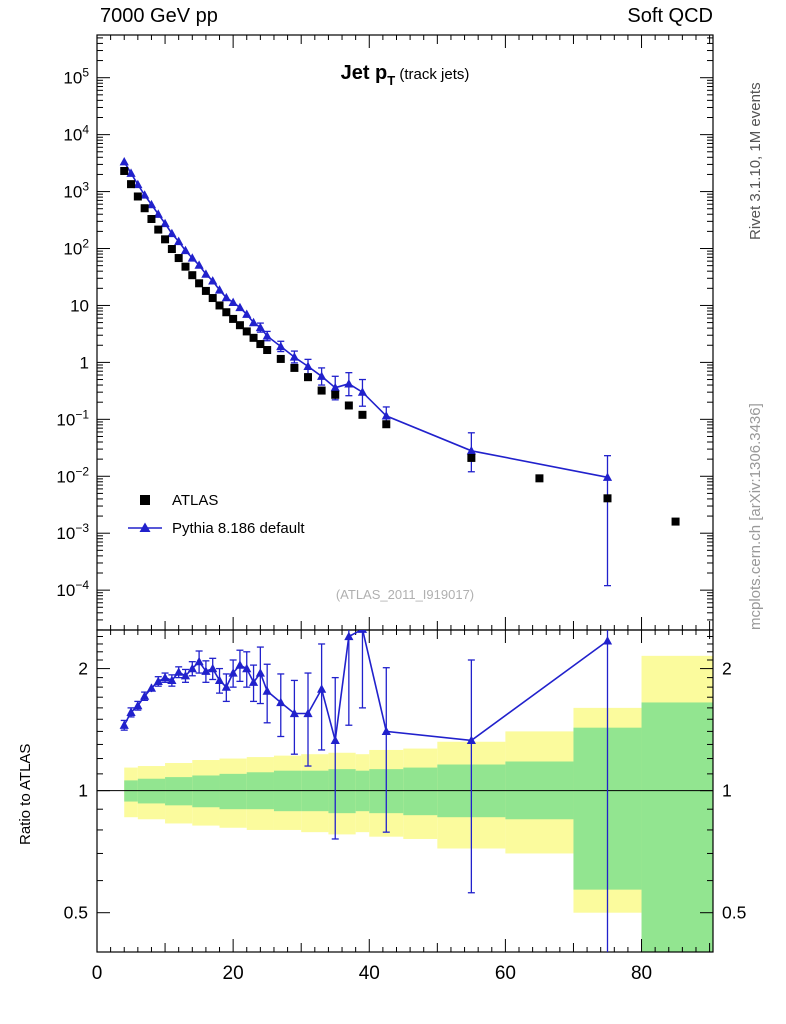 The height and width of the screenshot is (1024, 786). I want to click on svg-text: 80, so click(641, 973).